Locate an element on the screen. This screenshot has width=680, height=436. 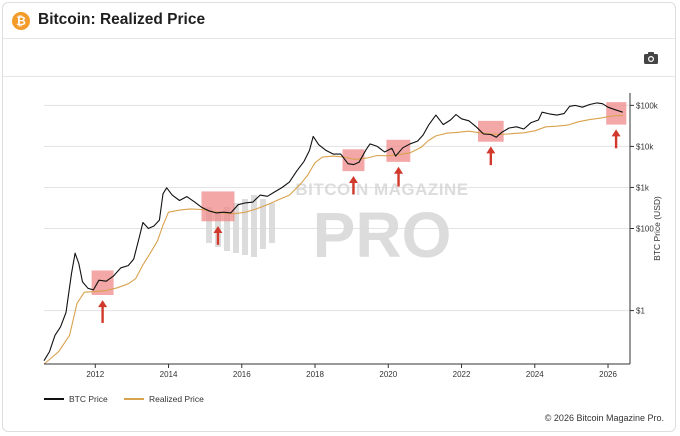
y-tick-label: $1k is located at coordinates (643, 187).